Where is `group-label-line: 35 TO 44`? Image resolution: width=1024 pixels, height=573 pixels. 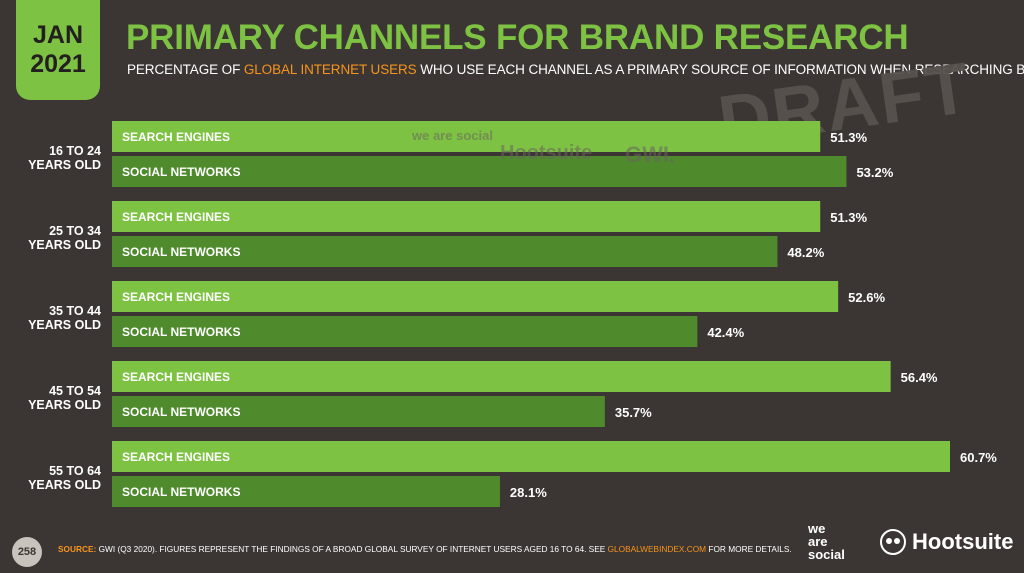 group-label-line: 35 TO 44 is located at coordinates (75, 311).